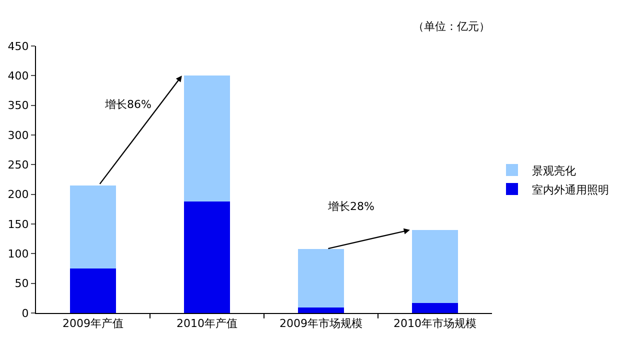 This screenshot has width=626, height=349. Describe the element at coordinates (18, 254) in the screenshot. I see `y-tick-label: 100` at that location.